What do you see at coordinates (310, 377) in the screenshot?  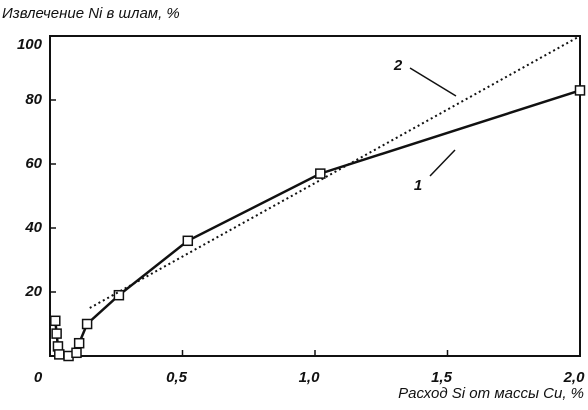 I see `x-tick-label: 1,0` at bounding box center [310, 377].